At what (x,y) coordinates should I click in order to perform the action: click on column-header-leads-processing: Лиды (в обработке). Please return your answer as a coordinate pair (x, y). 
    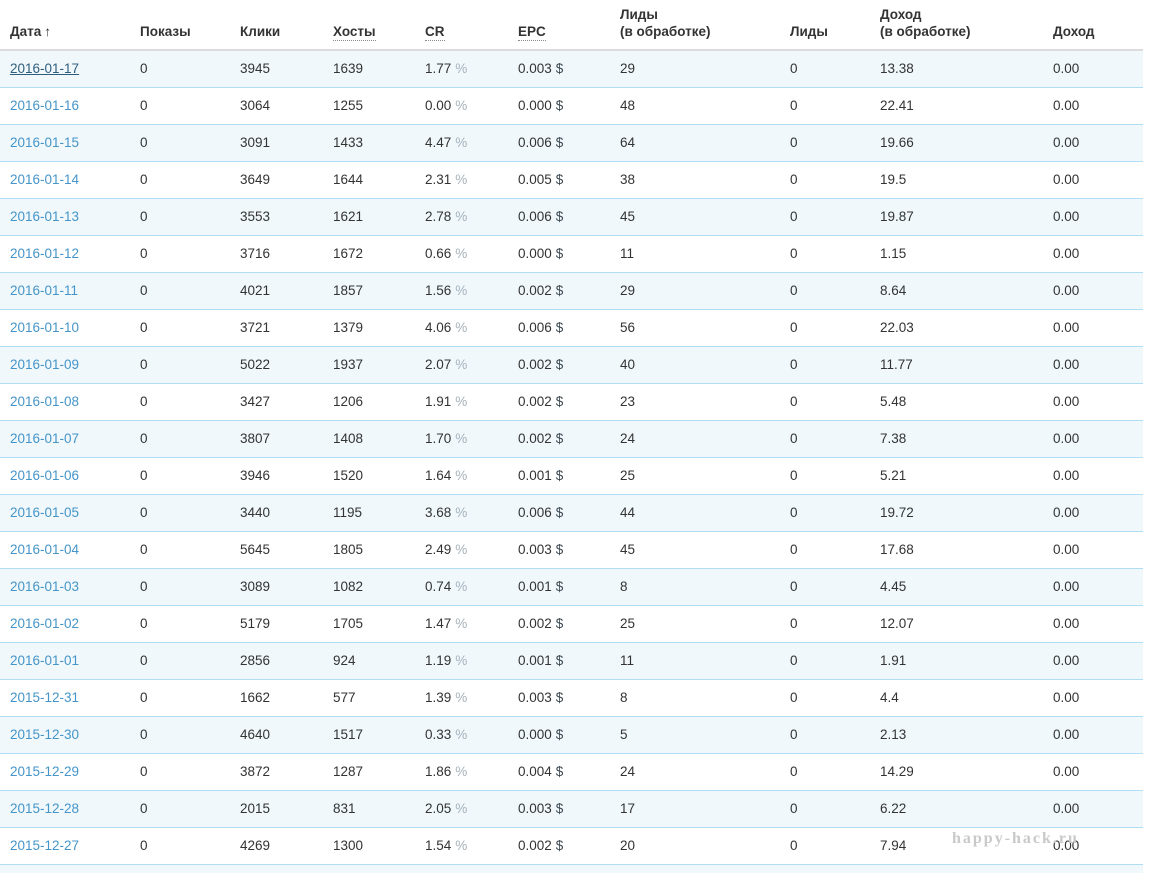
    Looking at the image, I should click on (695, 25).